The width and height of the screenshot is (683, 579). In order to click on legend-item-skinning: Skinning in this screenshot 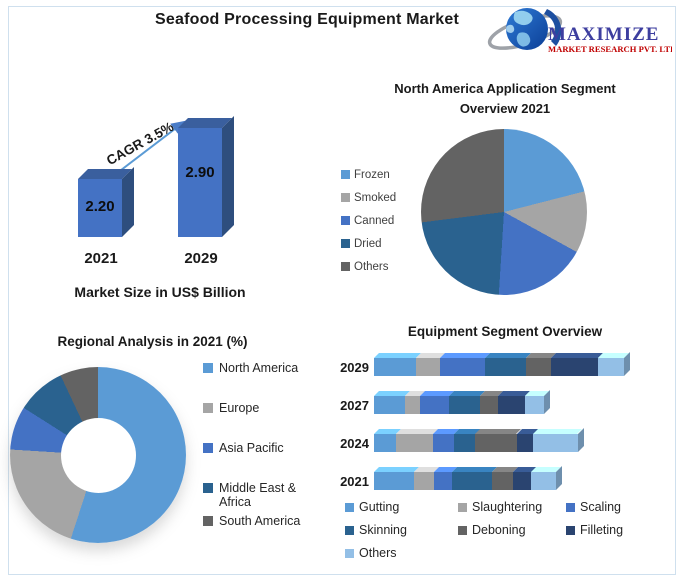, I will do `click(401, 530)`.